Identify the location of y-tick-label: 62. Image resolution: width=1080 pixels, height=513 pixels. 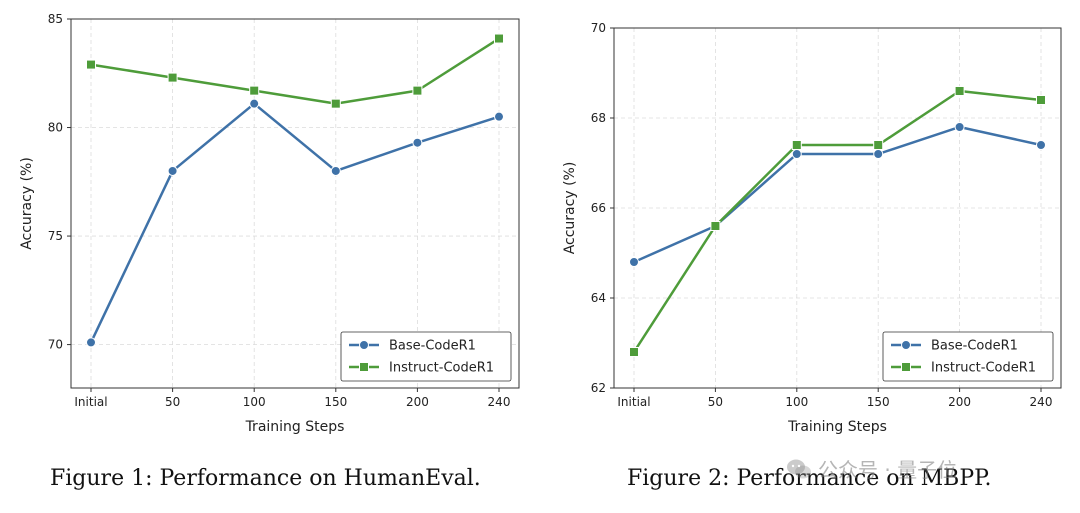
(598, 388).